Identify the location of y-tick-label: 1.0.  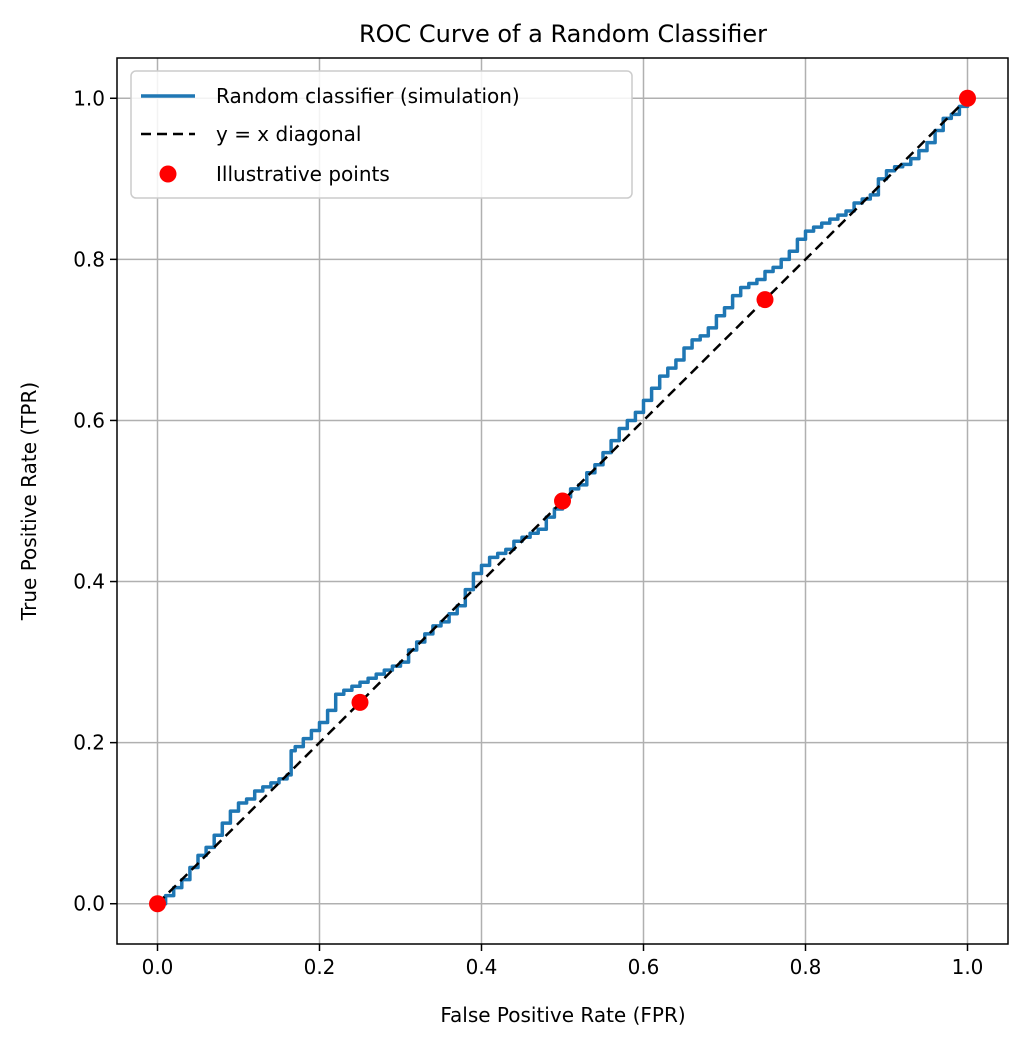
(89, 98).